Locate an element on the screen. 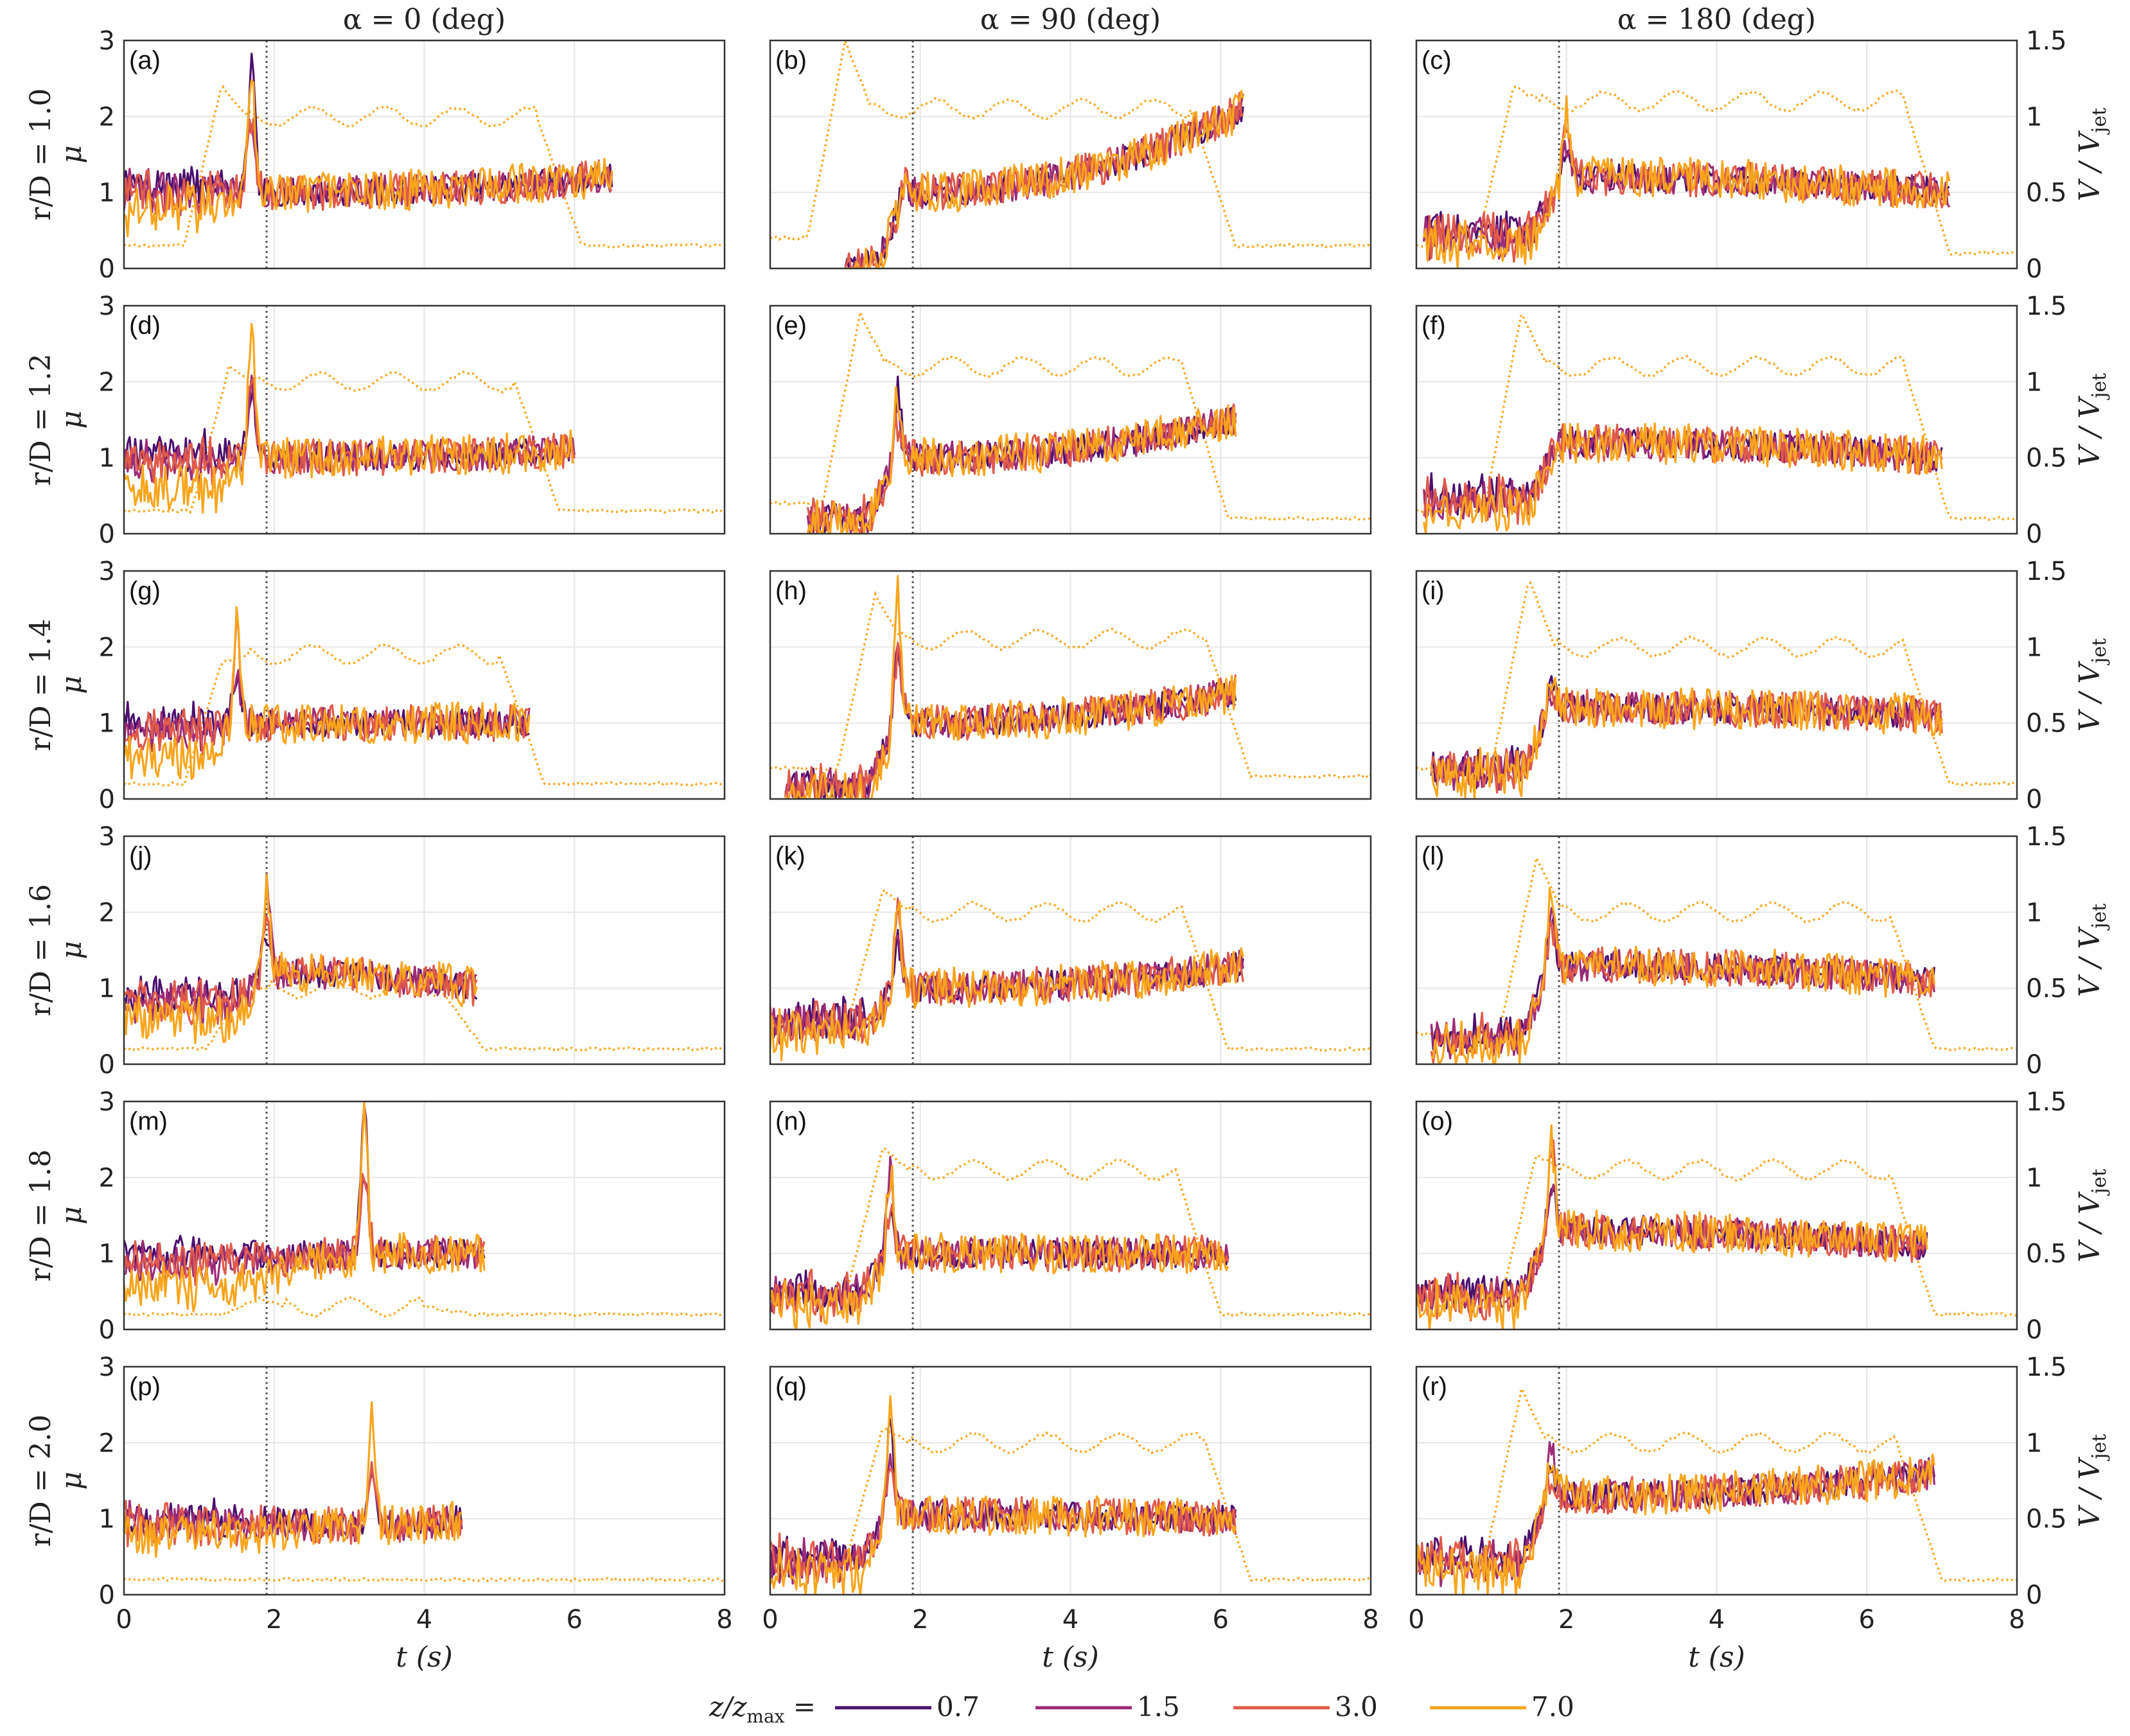 This screenshot has width=2130, height=1736. panel-letter: (l) is located at coordinates (1433, 856).